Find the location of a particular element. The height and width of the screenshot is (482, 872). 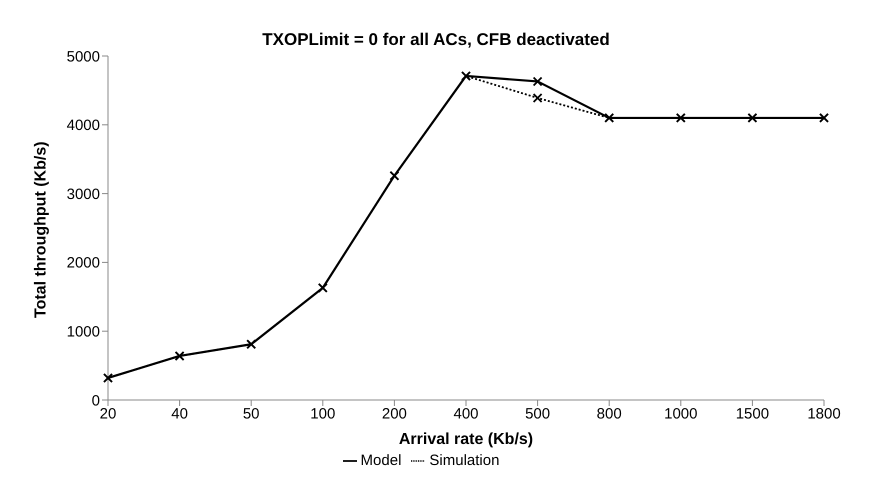

x-tick-label: 20 is located at coordinates (108, 414).